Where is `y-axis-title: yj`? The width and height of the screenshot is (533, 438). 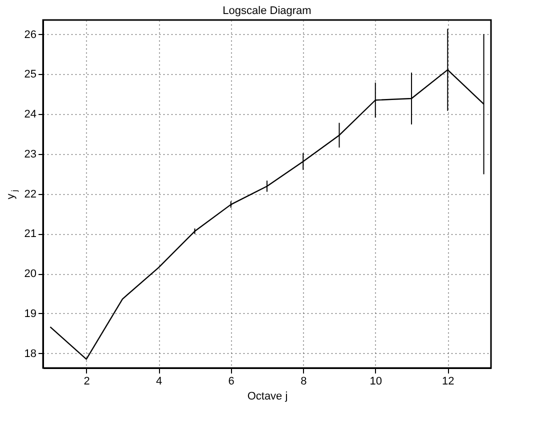
y-axis-title: yj is located at coordinates (12, 195).